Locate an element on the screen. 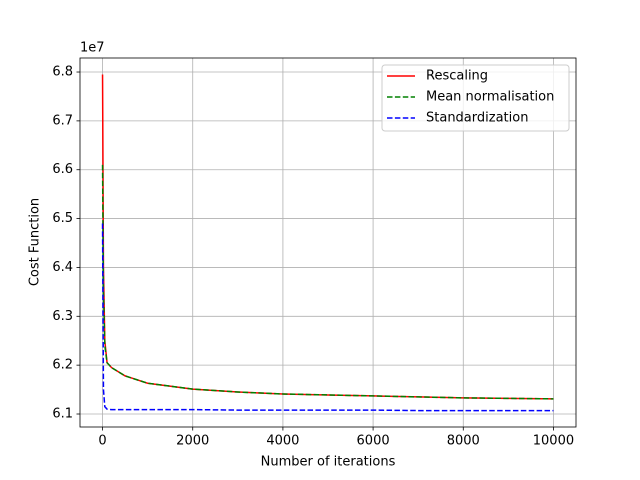 This screenshot has height=480, width=640. y-tick-label: 6.3 is located at coordinates (62, 316).